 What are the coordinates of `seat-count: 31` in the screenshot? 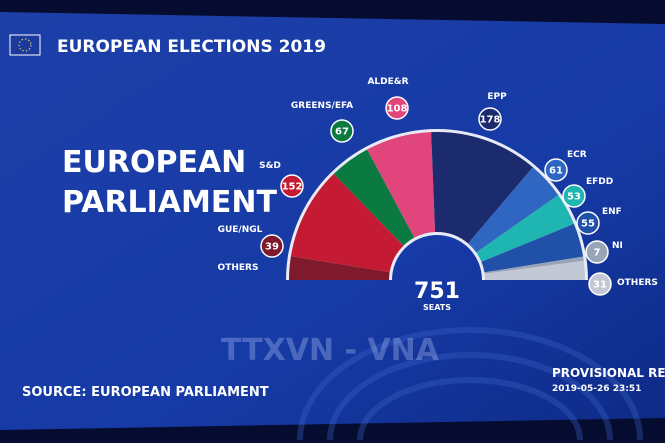 It's located at (600, 285).